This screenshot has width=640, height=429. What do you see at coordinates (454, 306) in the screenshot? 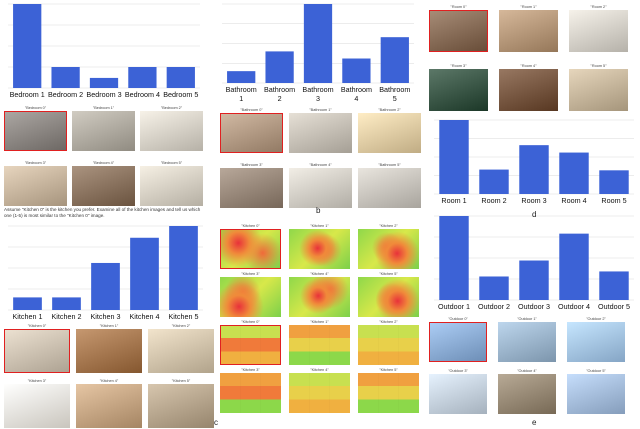
I see `tick-label: Outdoor 1` at bounding box center [454, 306].